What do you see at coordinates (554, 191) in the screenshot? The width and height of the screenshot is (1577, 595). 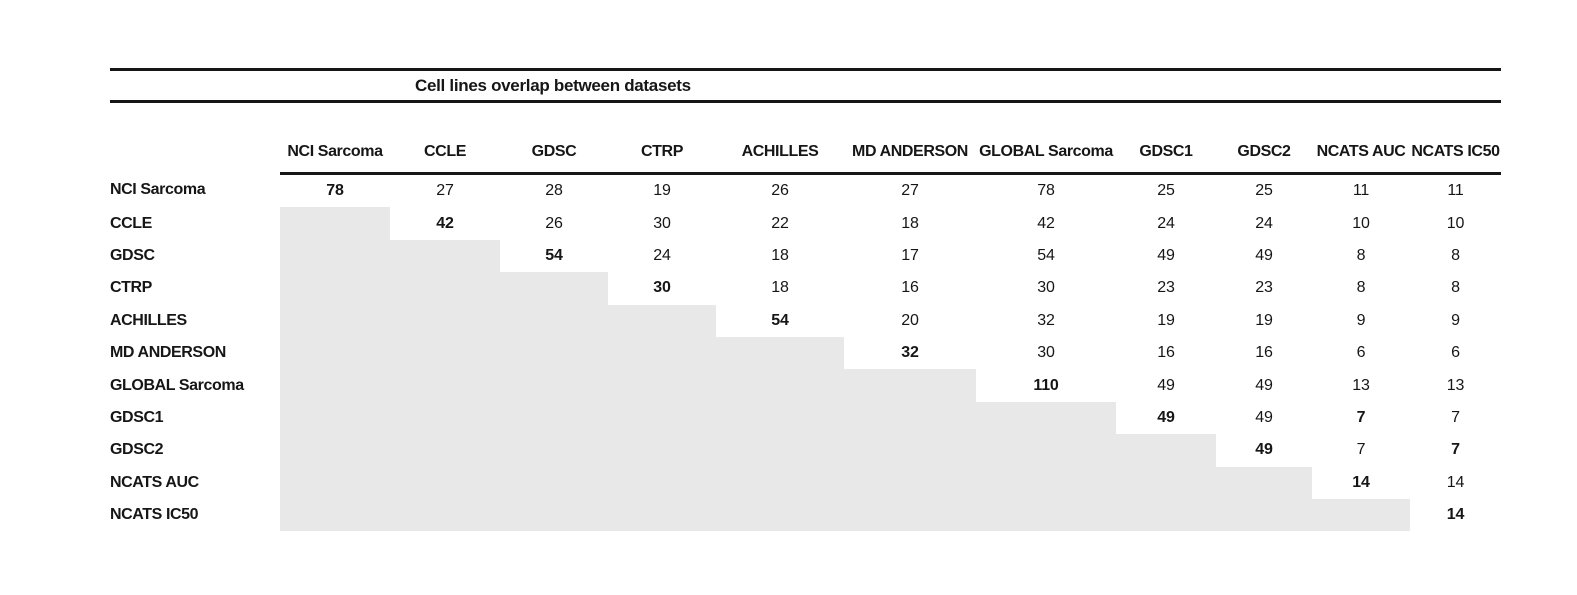 I see `overlap-cell: 28` at bounding box center [554, 191].